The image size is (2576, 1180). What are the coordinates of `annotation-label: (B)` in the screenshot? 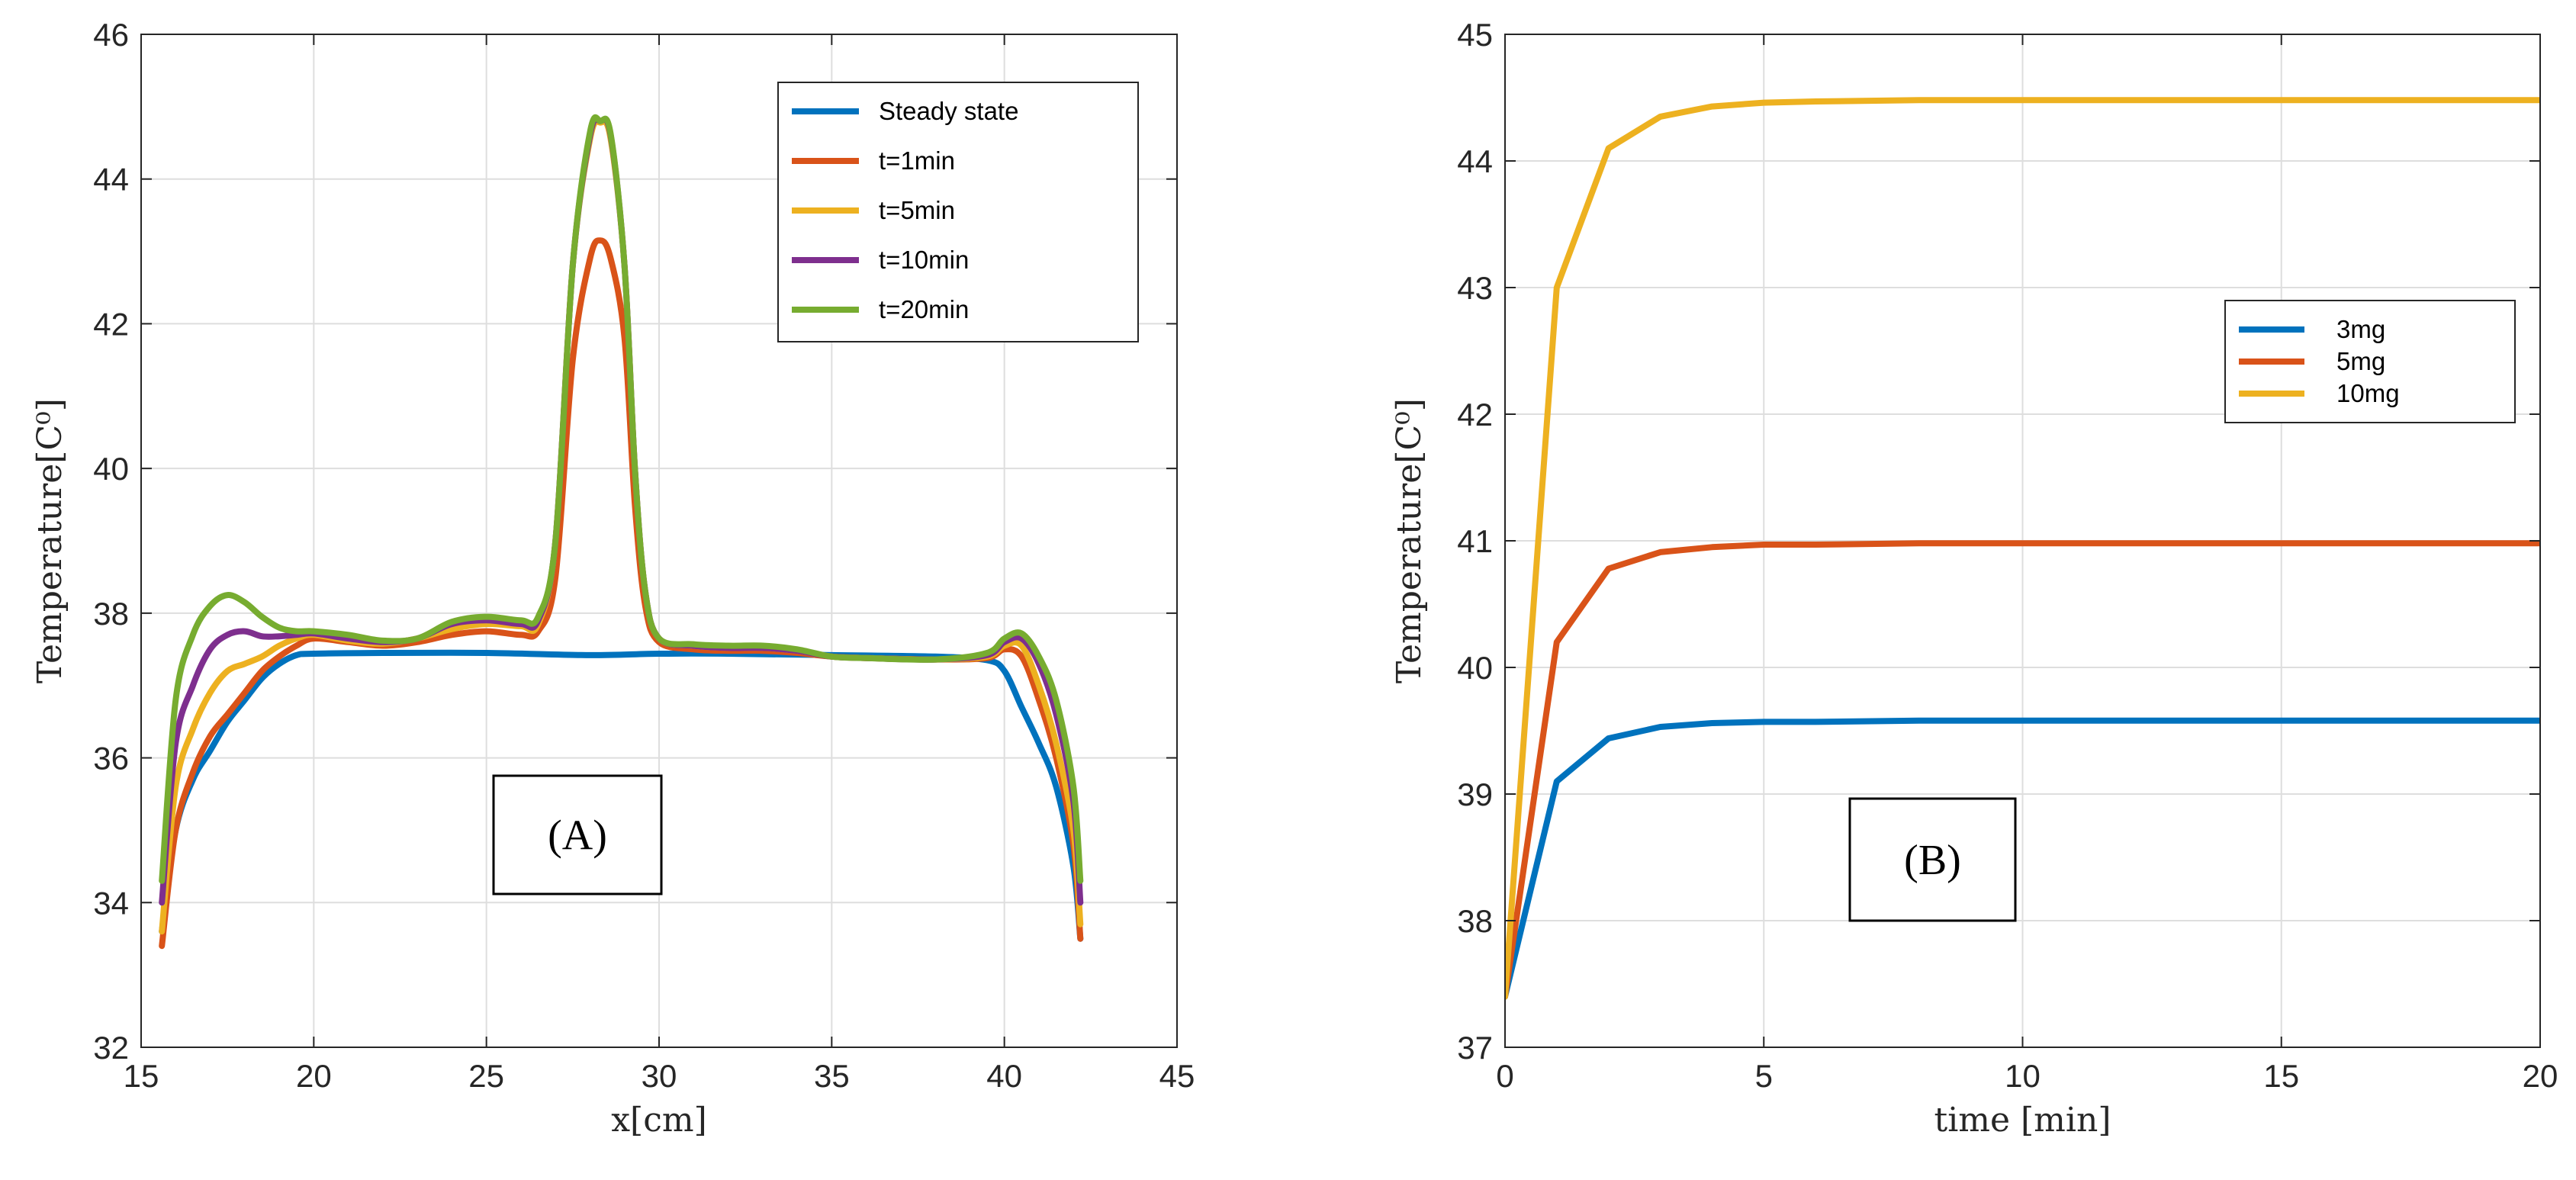 It's located at (1933, 860).